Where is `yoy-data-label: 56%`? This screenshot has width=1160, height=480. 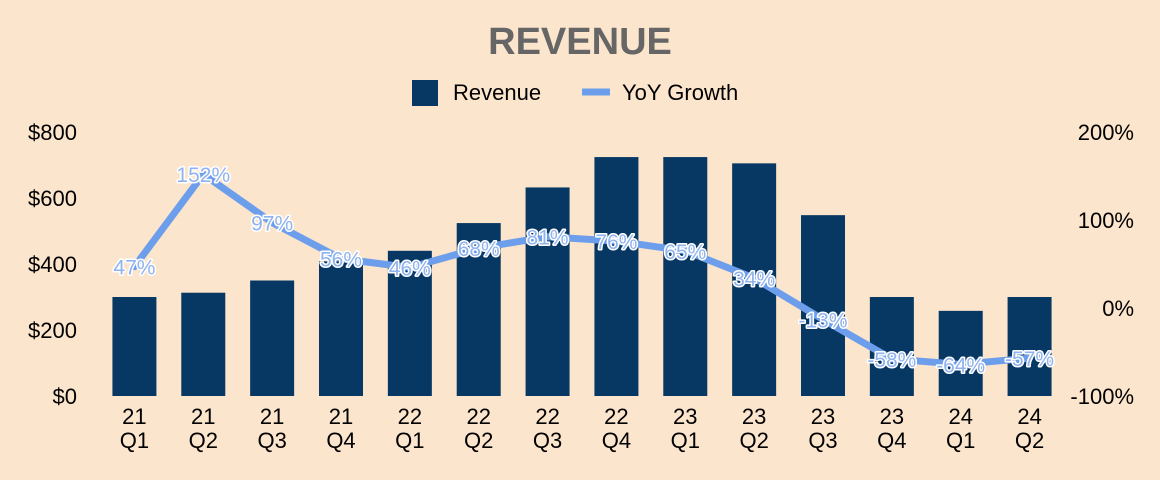
yoy-data-label: 56% is located at coordinates (341, 260).